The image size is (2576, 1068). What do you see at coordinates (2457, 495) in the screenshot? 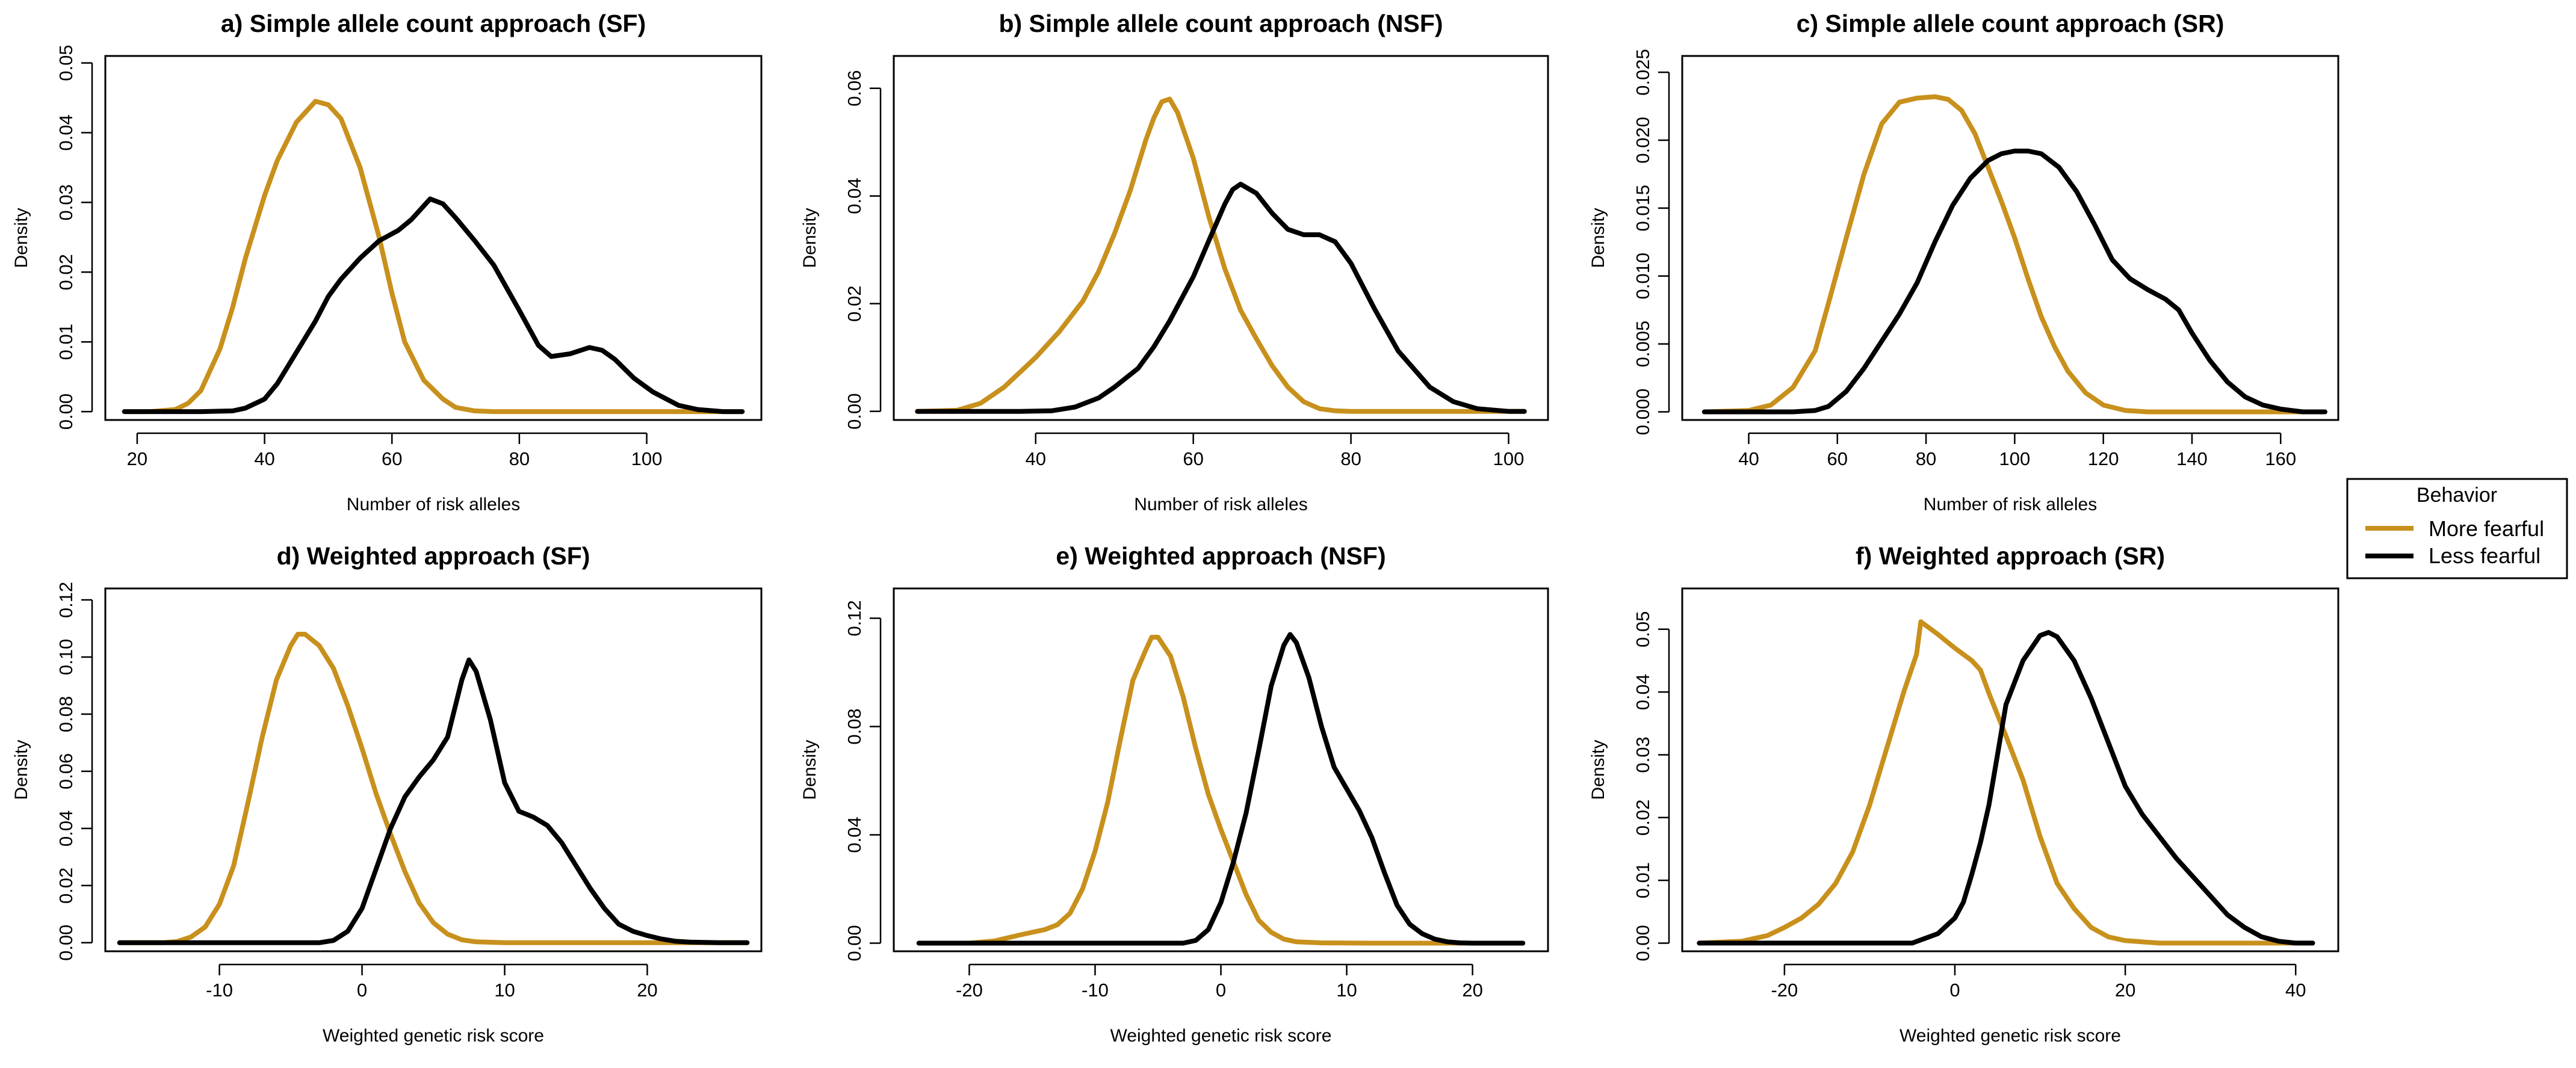
I see `legend-title: Behavior` at bounding box center [2457, 495].